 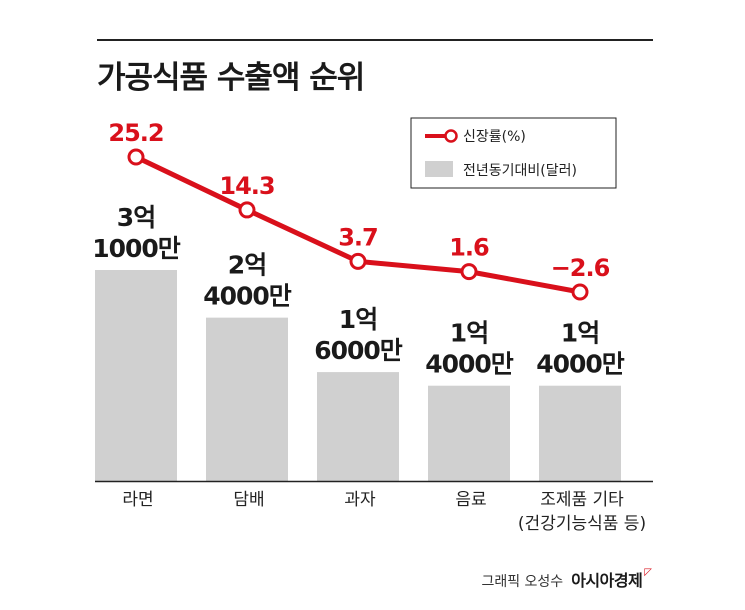 What do you see at coordinates (522, 582) in the screenshot?
I see `graphic-credit: 그래픽 오성수` at bounding box center [522, 582].